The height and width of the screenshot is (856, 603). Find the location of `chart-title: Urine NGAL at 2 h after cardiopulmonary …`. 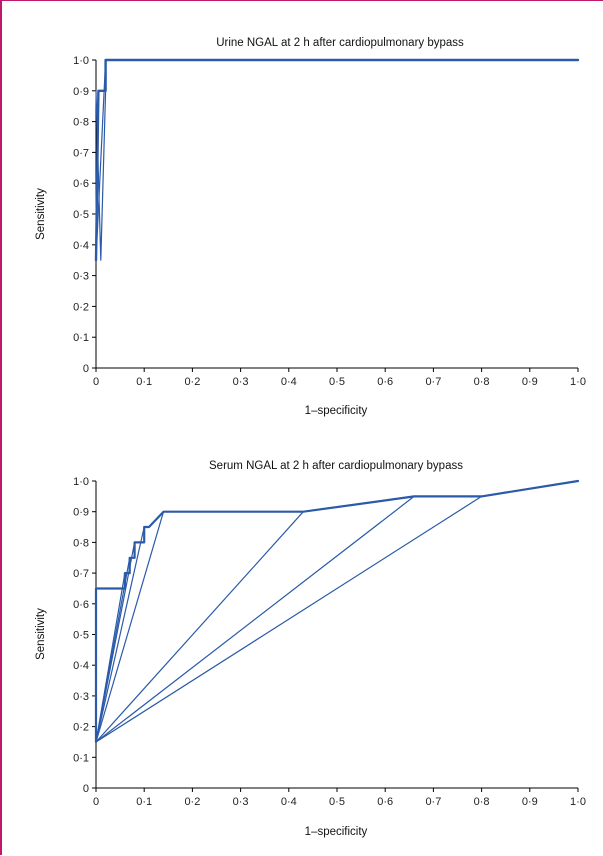

chart-title: Urine NGAL at 2 h after cardiopulmonary … is located at coordinates (340, 43).